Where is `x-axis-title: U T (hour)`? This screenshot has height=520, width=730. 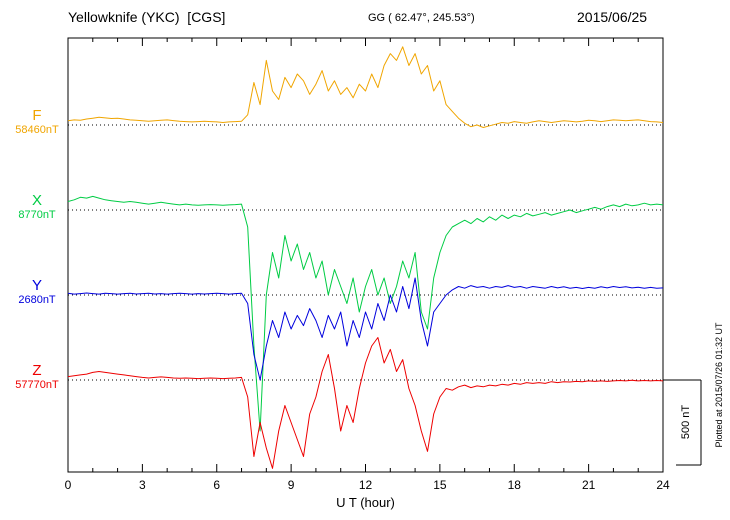 x-axis-title: U T (hour) is located at coordinates (365, 502).